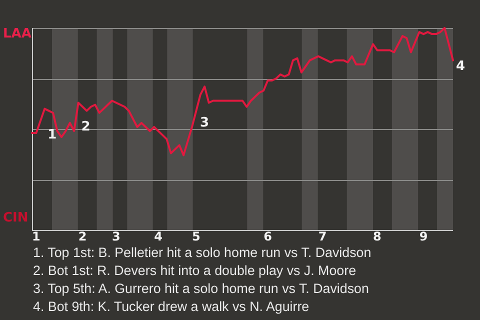 Image resolution: width=480 pixels, height=320 pixels. What do you see at coordinates (202, 253) in the screenshot?
I see `text: 1. Top 1st: B. Pelletier hit a solo home run vs T. Davidson` at bounding box center [202, 253].